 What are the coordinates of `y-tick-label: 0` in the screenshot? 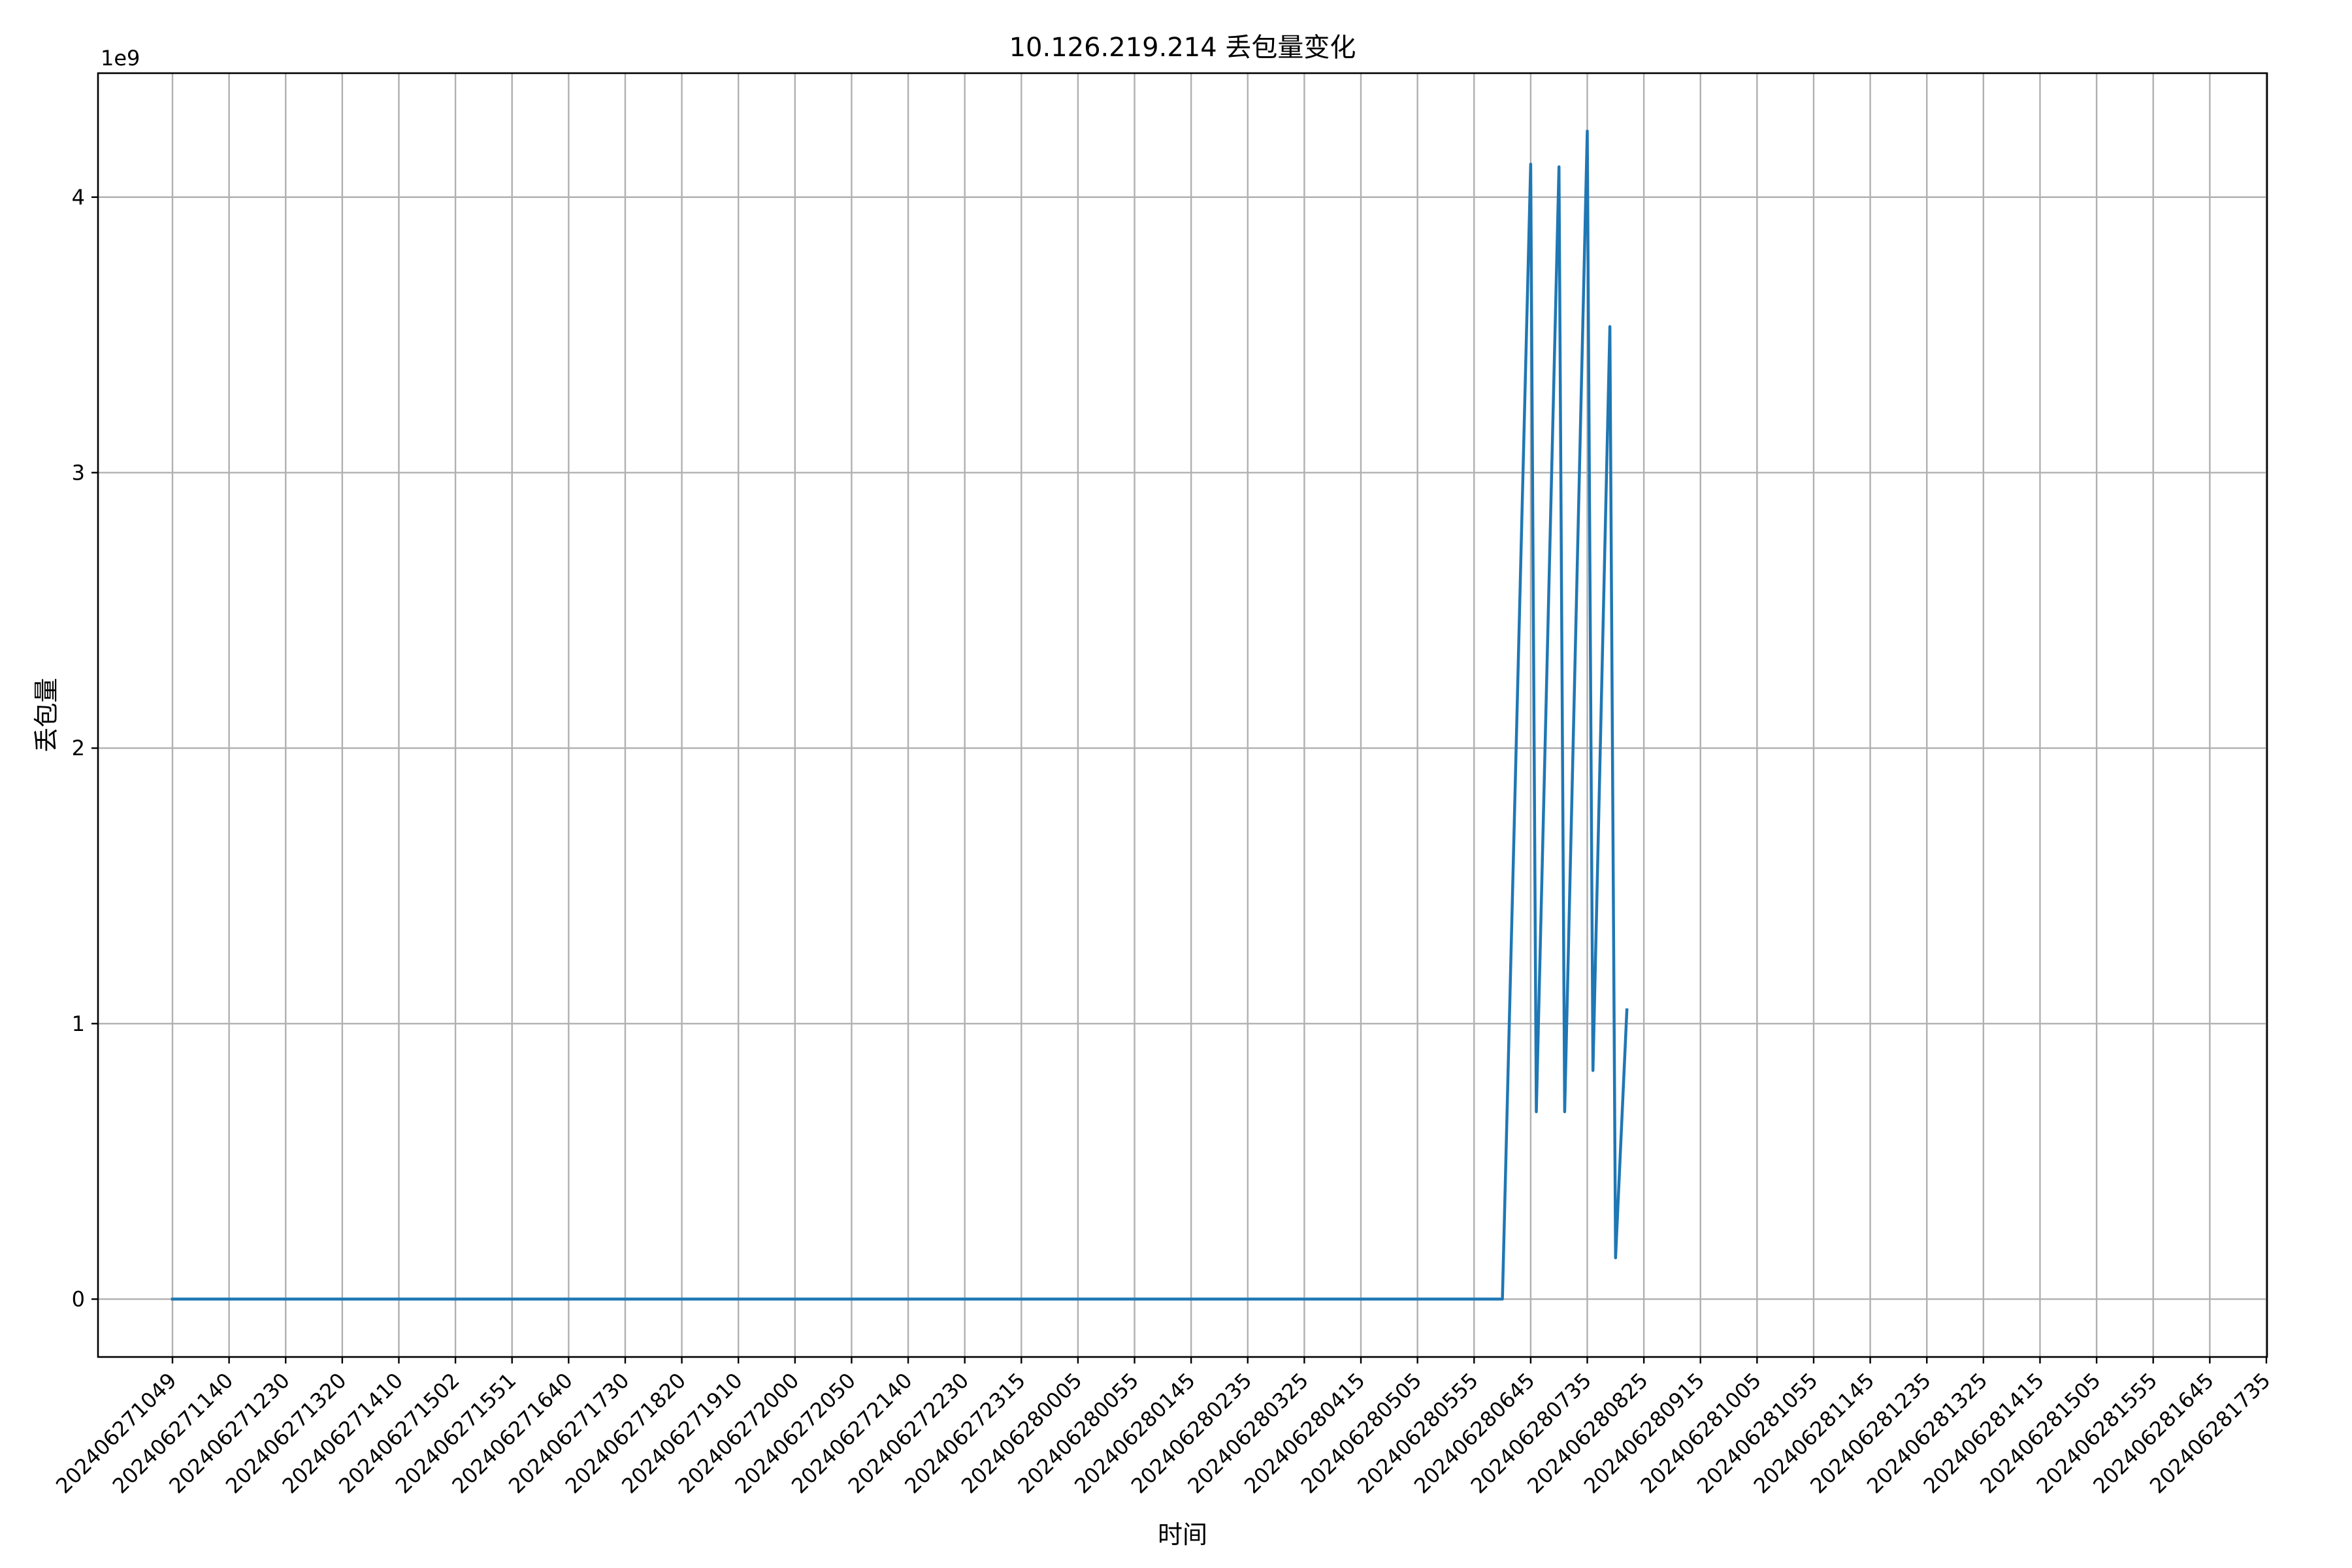 It's located at (78, 1298).